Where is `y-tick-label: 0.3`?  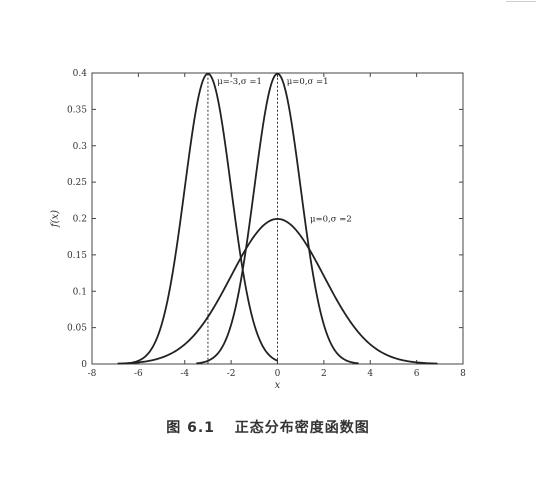
y-tick-label: 0.3 is located at coordinates (80, 147).